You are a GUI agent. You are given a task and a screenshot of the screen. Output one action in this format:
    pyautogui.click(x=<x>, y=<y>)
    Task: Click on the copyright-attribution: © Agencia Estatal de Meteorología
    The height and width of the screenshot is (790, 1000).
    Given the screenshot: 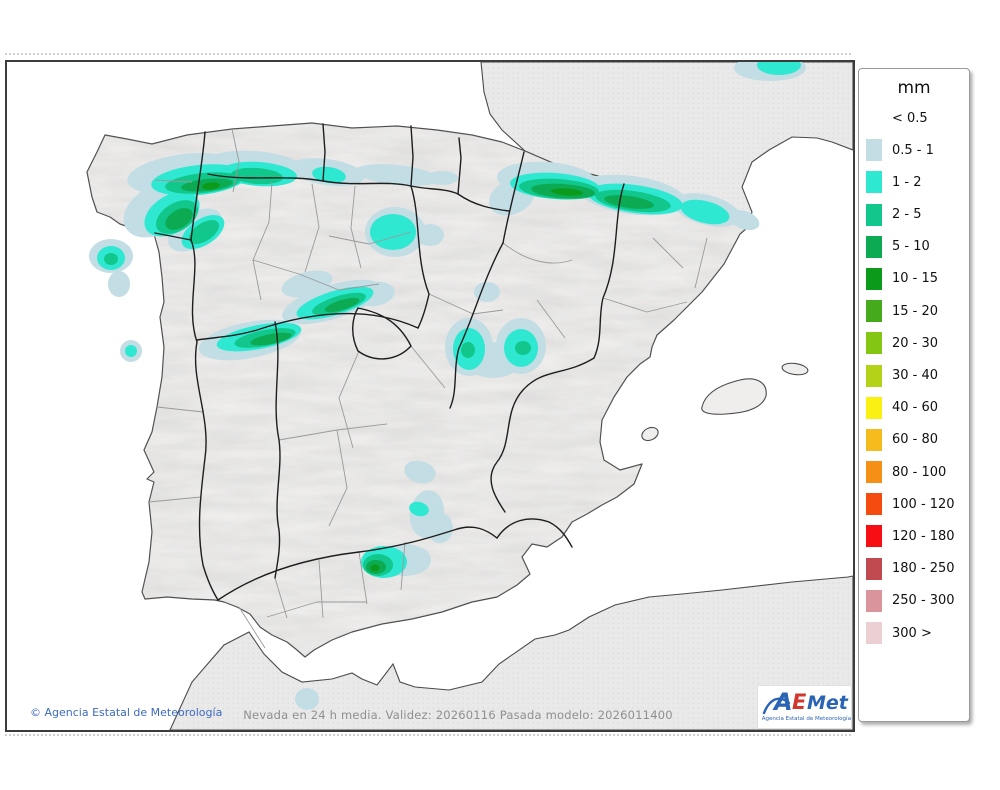 What is the action you would take?
    pyautogui.click(x=126, y=712)
    